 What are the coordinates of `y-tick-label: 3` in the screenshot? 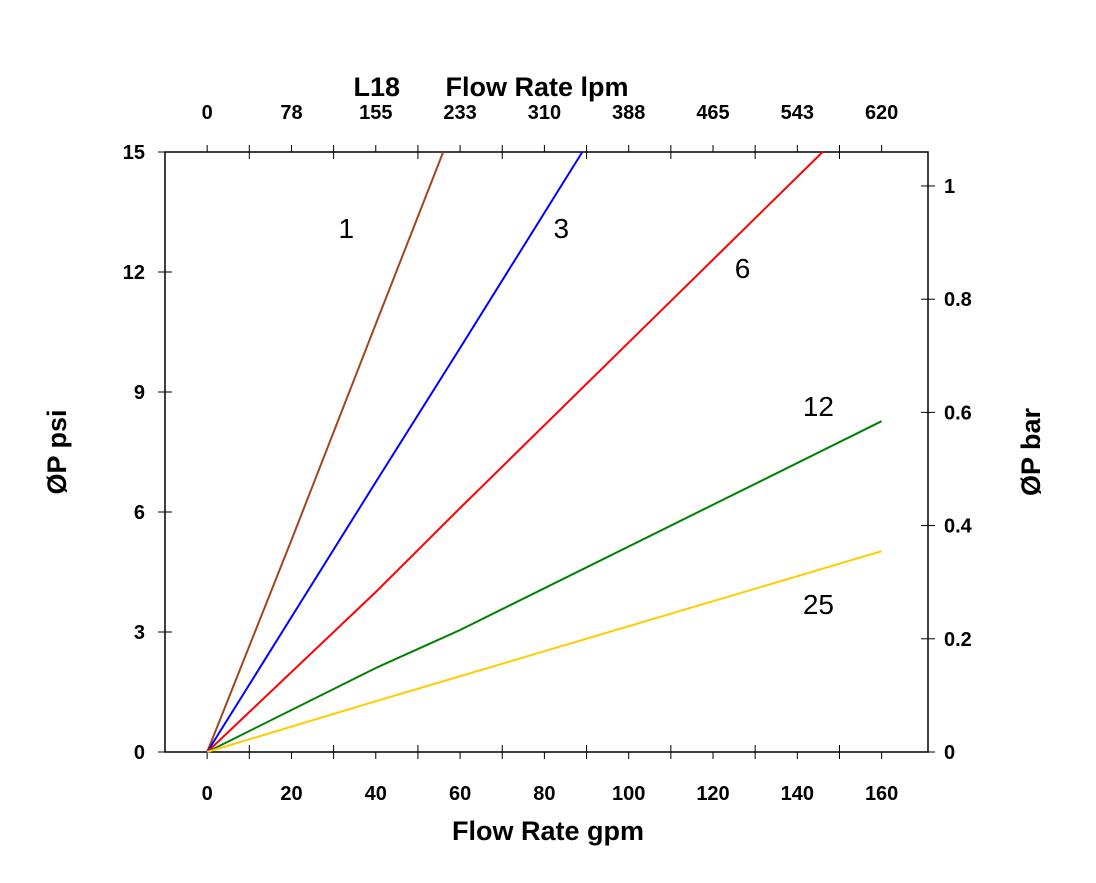 It's located at (139, 633).